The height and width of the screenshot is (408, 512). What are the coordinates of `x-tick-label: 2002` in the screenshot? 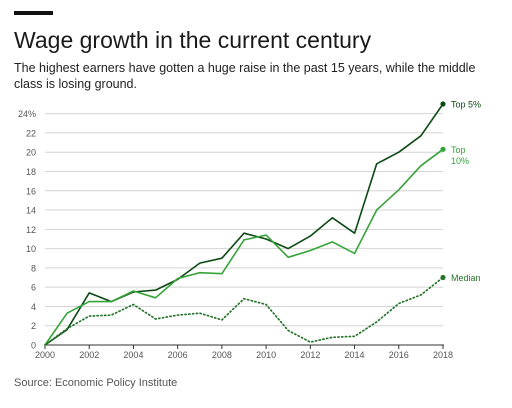 It's located at (89, 355).